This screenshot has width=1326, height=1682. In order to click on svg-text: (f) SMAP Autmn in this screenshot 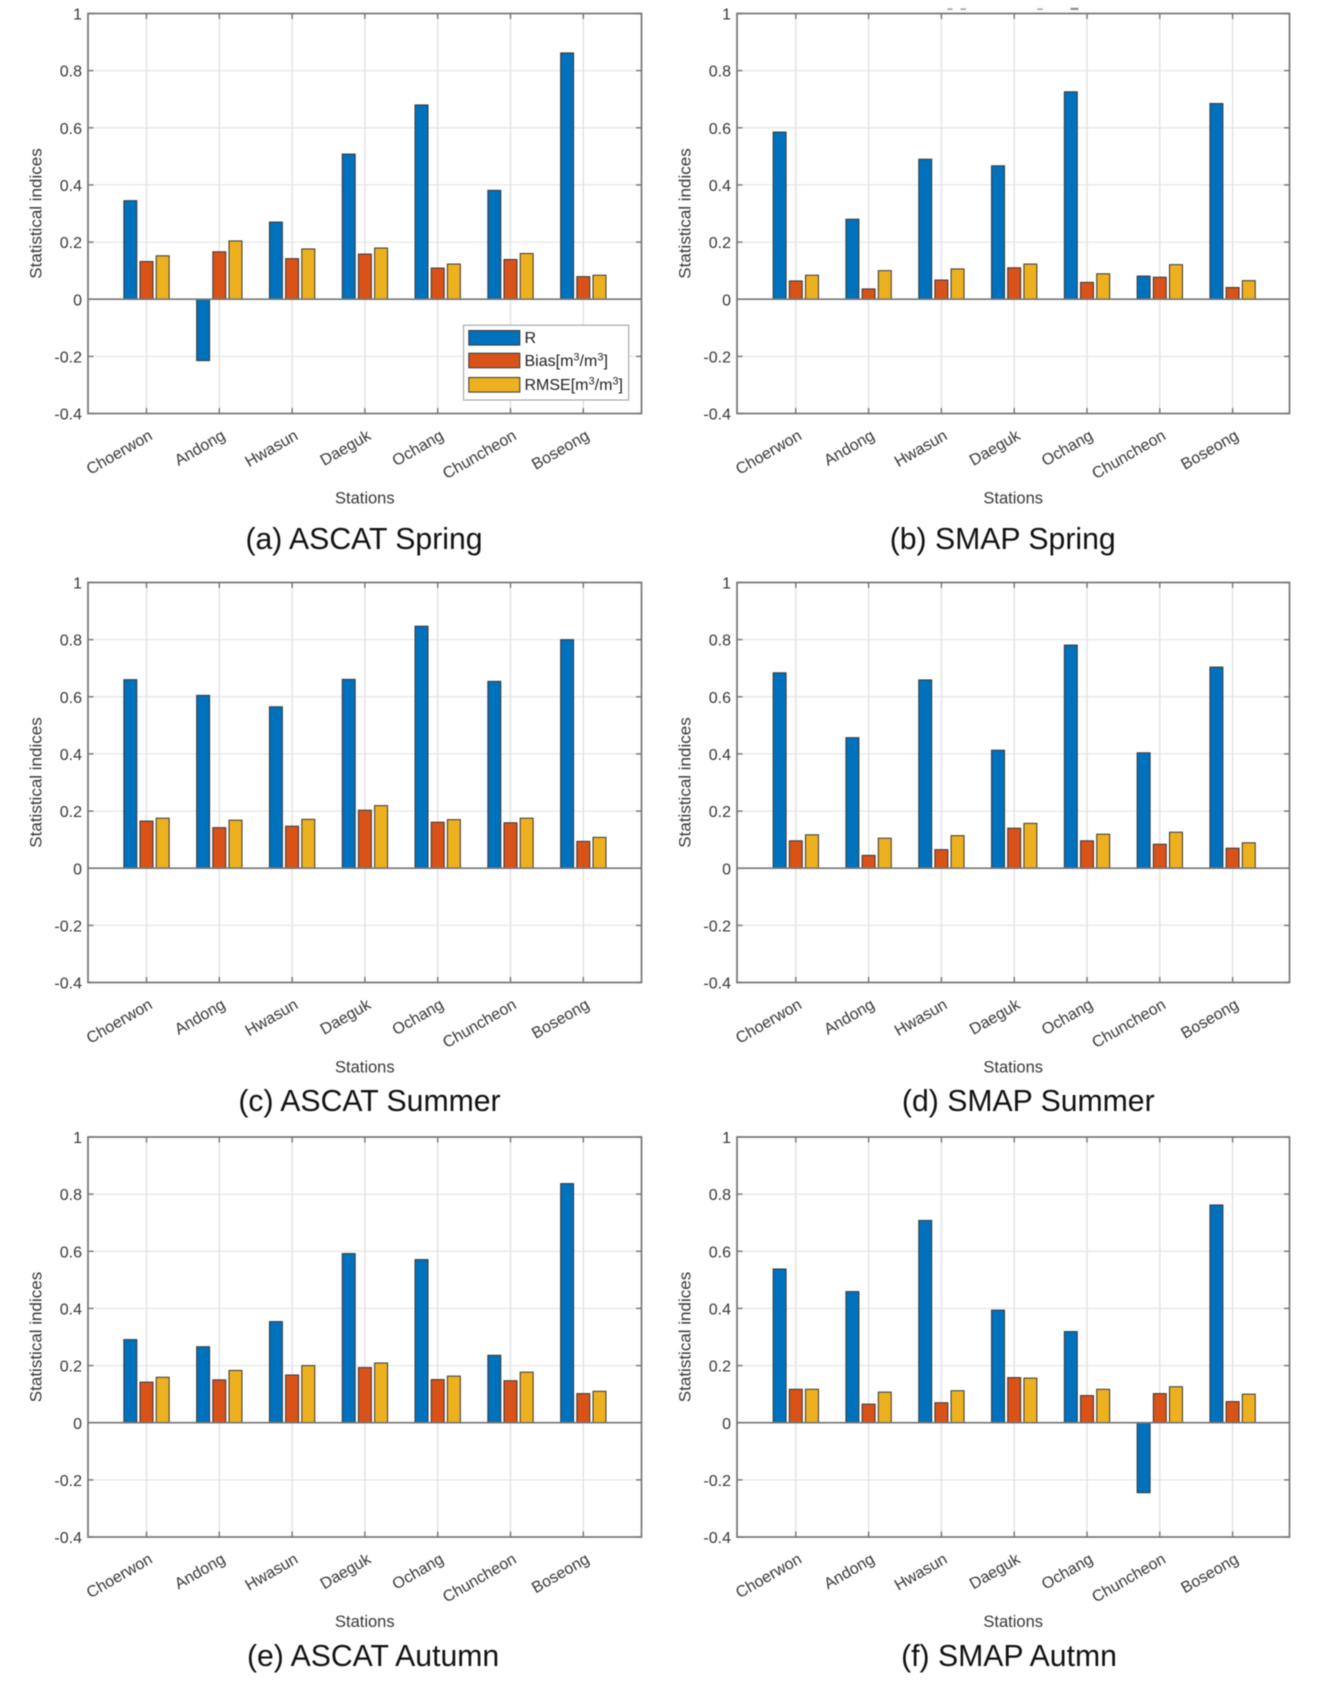, I will do `click(1009, 1656)`.